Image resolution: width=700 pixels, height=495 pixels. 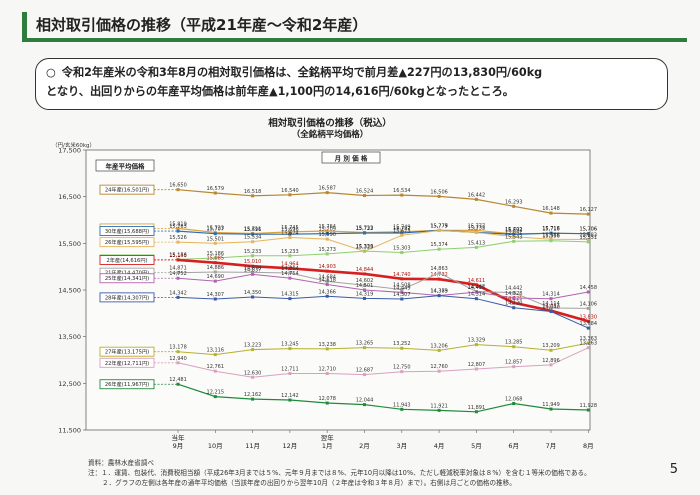 I want to click on data-label: 14,886, so click(x=216, y=268).